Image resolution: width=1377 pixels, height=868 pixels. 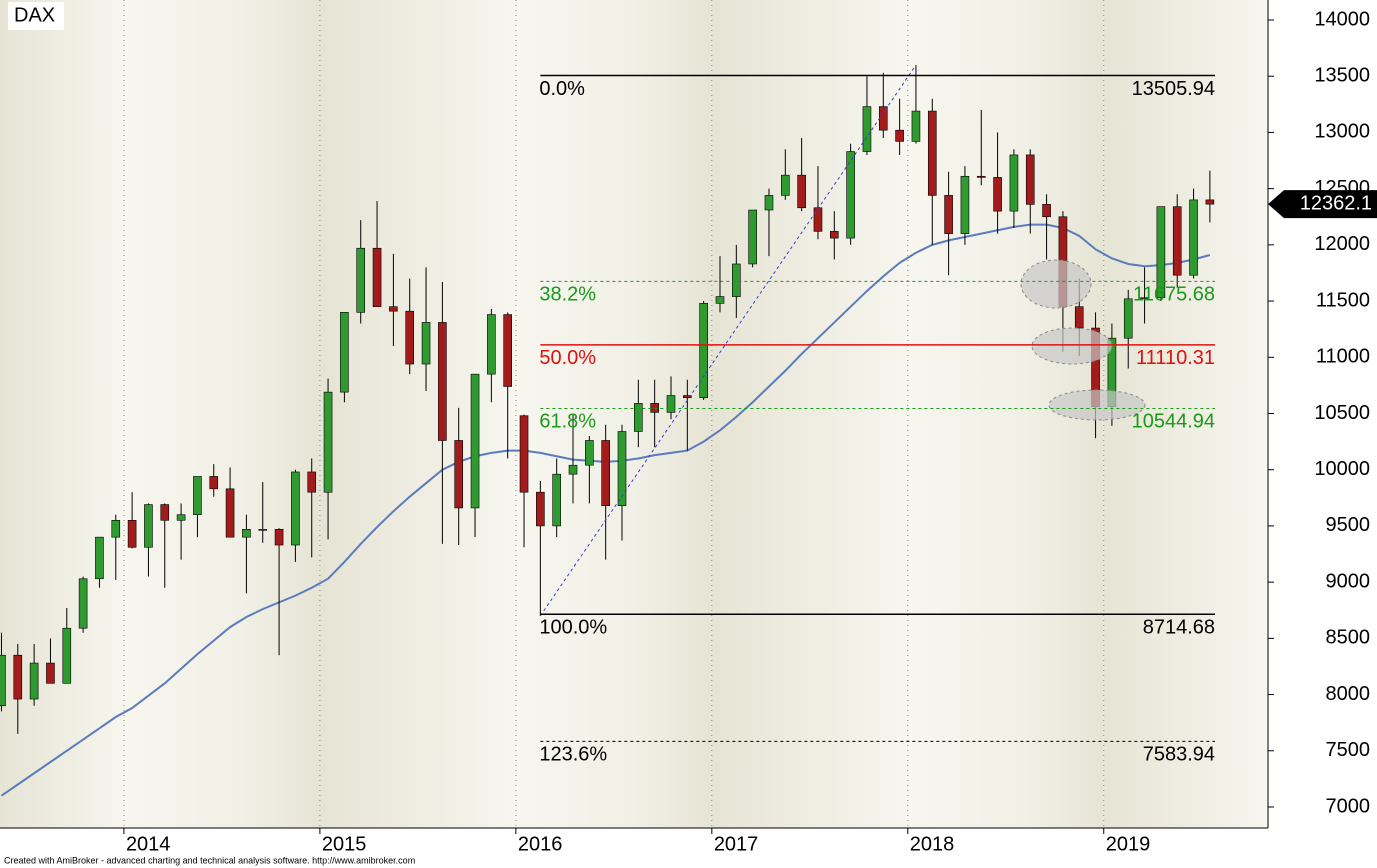 I want to click on x-tick-label: 2014, so click(x=148, y=844).